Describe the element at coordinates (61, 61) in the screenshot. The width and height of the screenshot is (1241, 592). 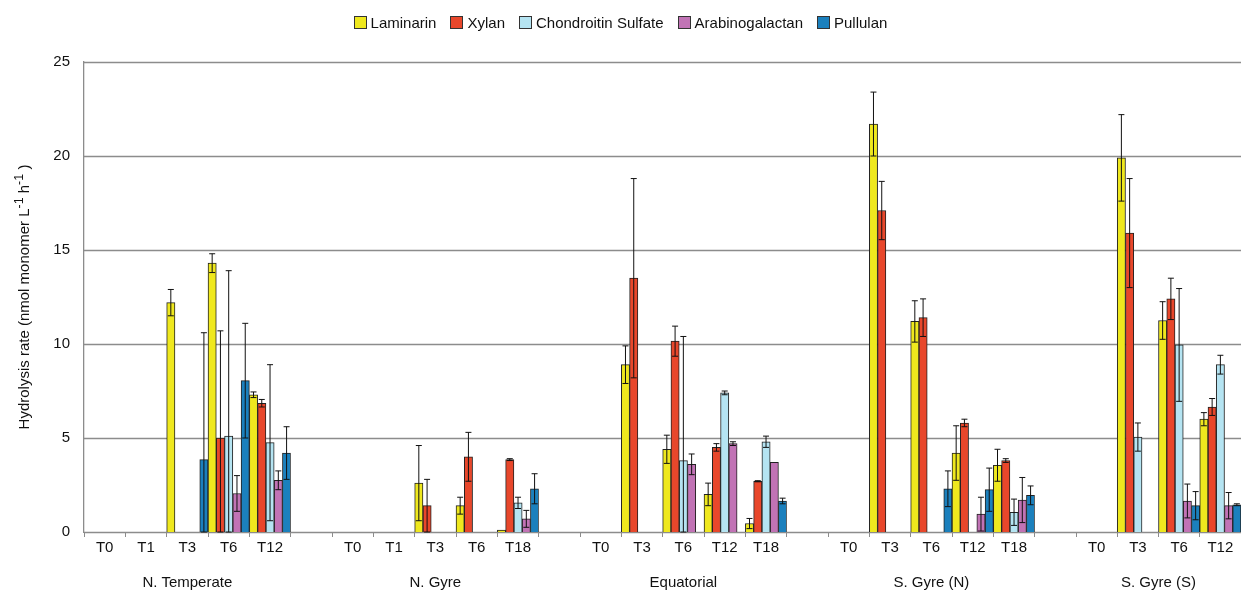
I see `y-tick-label: 25` at that location.